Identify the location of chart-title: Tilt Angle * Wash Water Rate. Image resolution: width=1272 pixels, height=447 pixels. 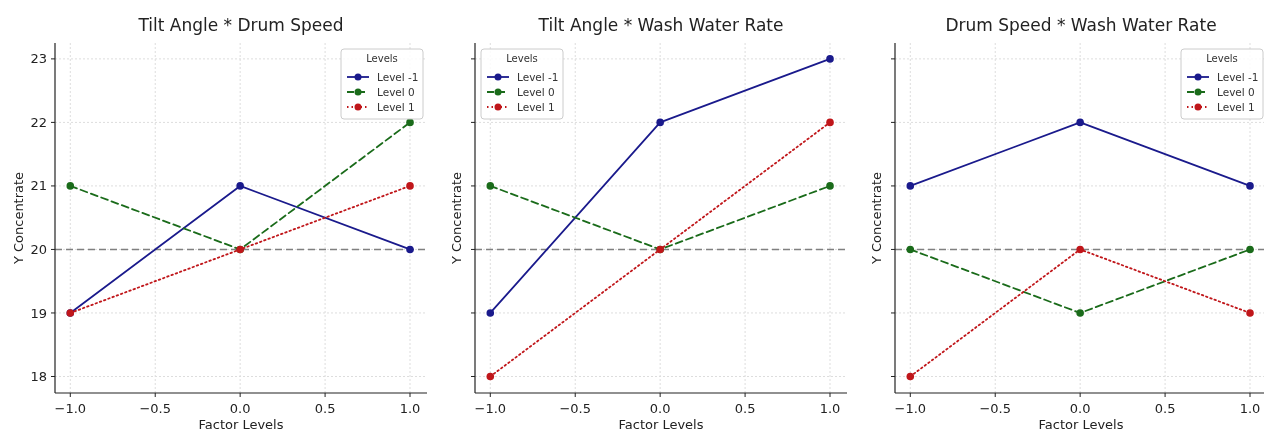
(660, 25).